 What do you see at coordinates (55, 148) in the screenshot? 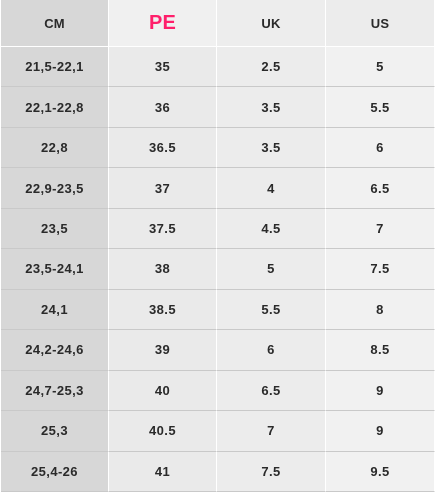
I see `cell-cm: 22,8` at bounding box center [55, 148].